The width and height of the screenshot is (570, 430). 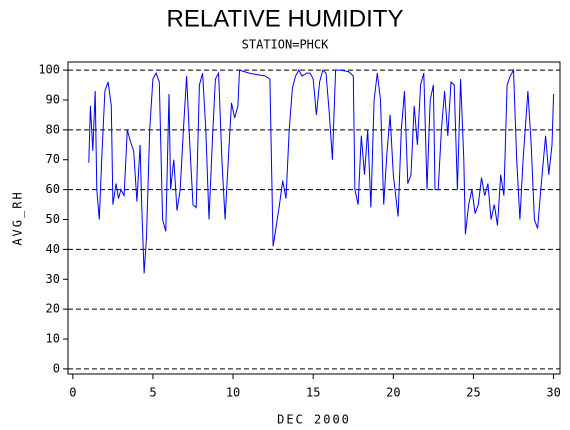 What do you see at coordinates (53, 129) in the screenshot?
I see `y-tick-label: 80` at bounding box center [53, 129].